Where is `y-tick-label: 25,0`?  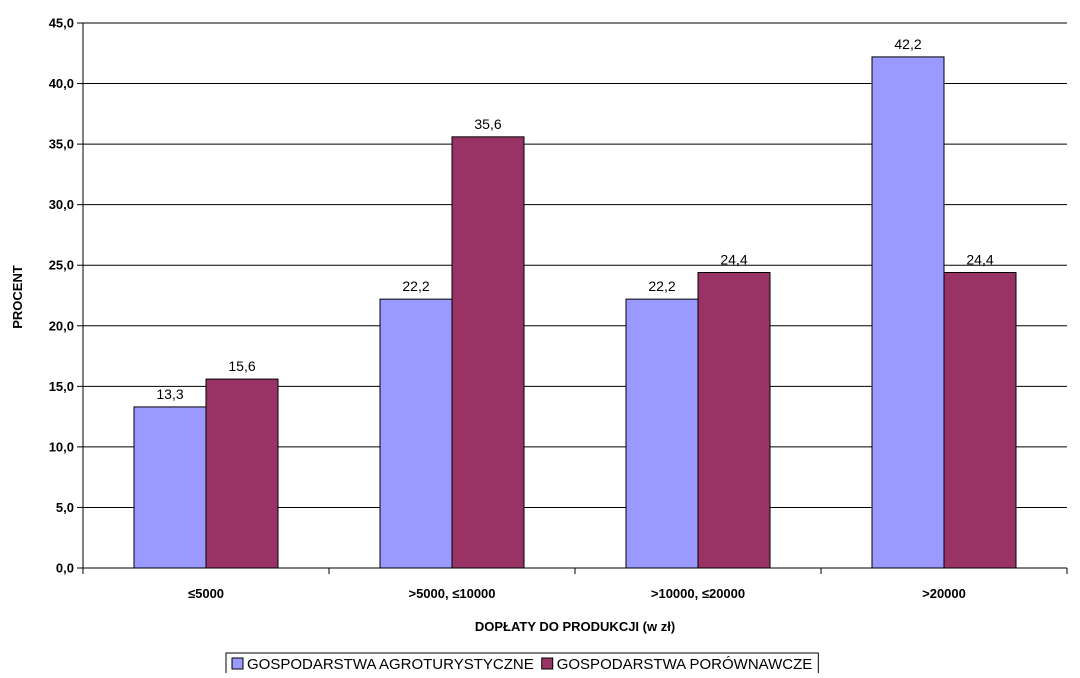 y-tick-label: 25,0 is located at coordinates (61, 265).